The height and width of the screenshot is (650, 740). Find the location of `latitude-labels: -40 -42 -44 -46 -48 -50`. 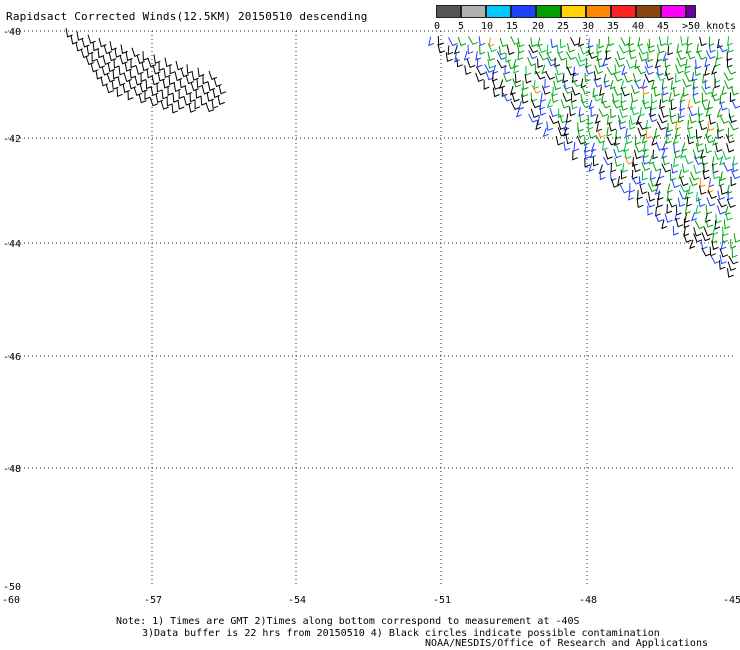

latitude-labels: -40 -42 -44 -46 -48 -50 is located at coordinates (12, 310).